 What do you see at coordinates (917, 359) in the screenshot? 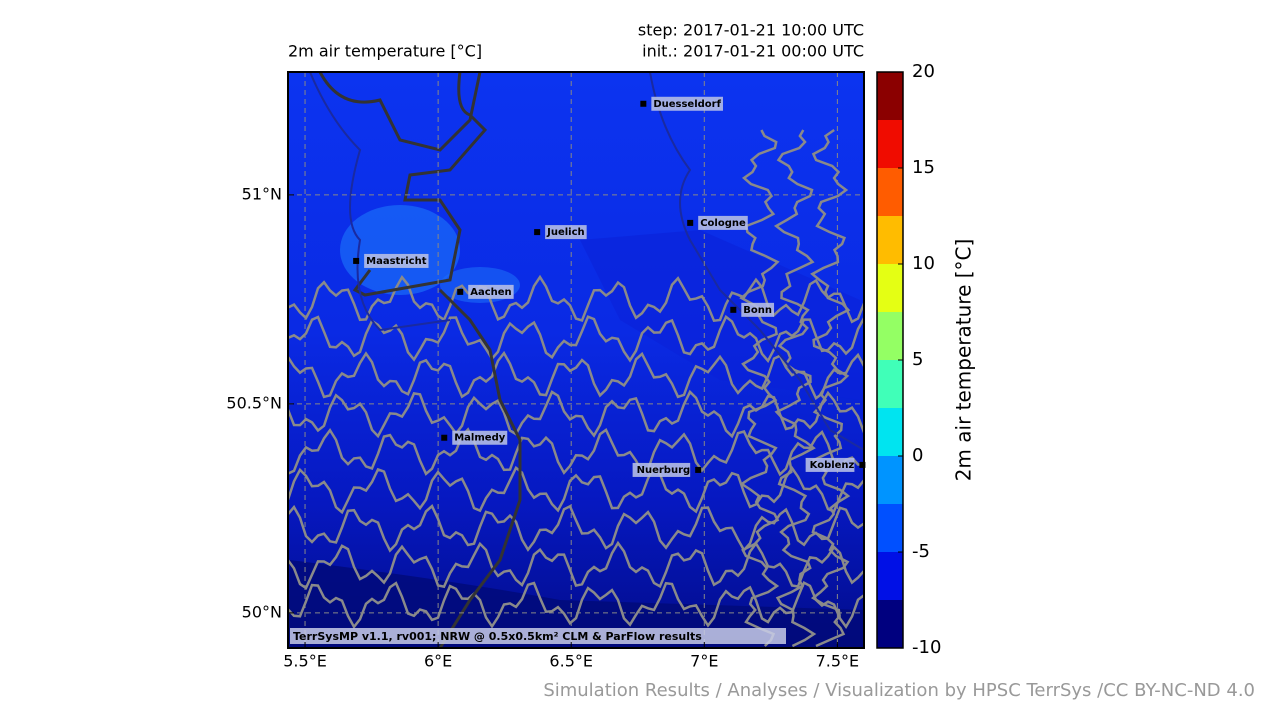
I see `colorbar-tick-label: 5` at bounding box center [917, 359].